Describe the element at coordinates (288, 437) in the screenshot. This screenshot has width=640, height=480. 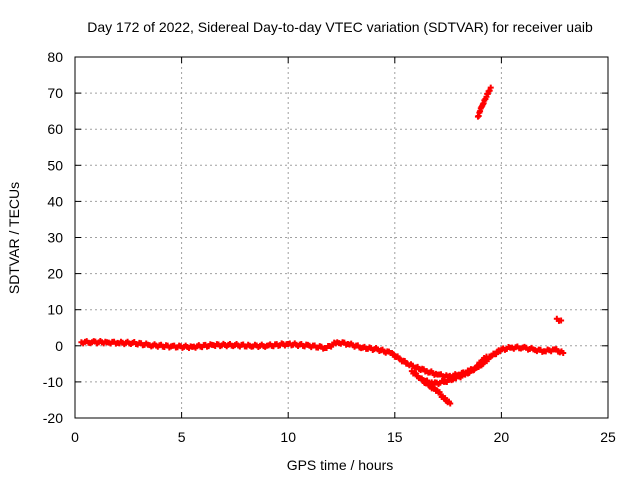
I see `x-tick-label: 10` at that location.